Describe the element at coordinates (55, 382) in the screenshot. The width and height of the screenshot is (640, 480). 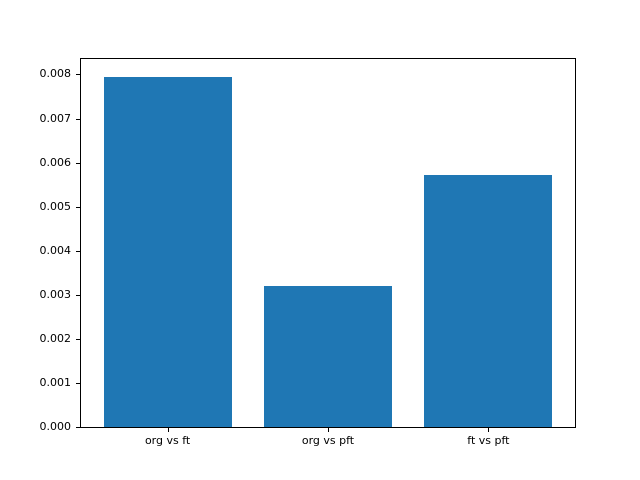
I see `y-tick-label: 0.001` at that location.